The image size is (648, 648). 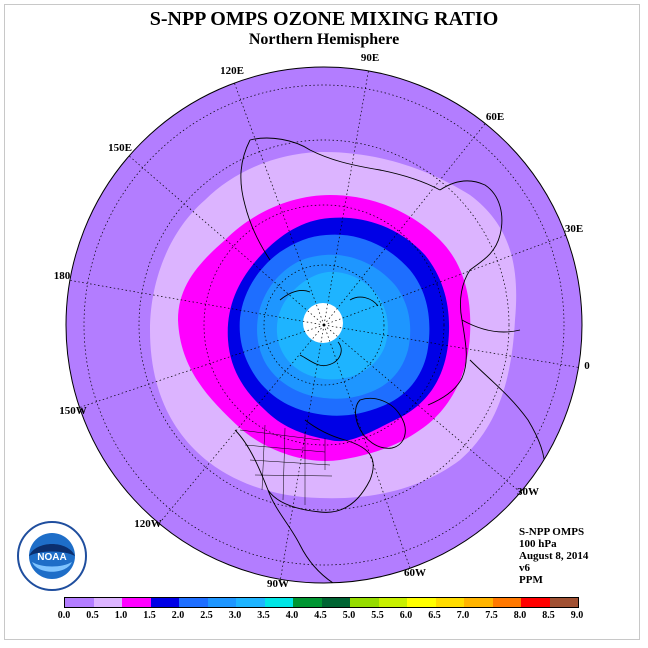 I want to click on colorbar-tick-label: 8.5, so click(x=548, y=615).